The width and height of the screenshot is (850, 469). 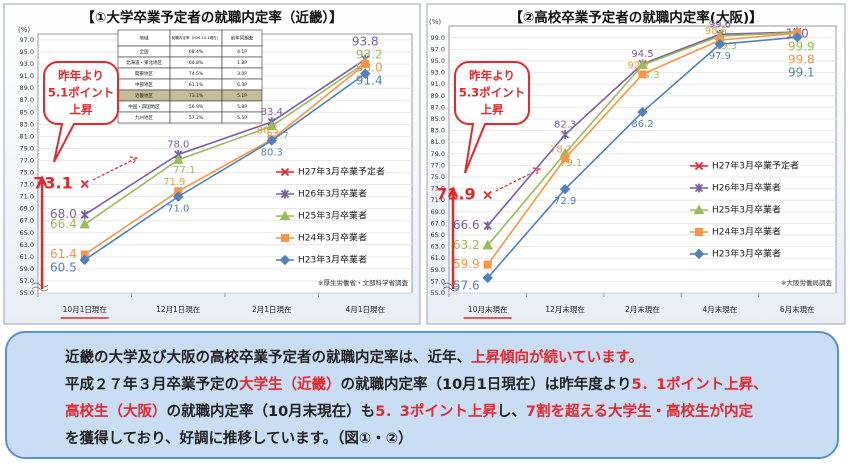 I want to click on value-label: 71.9, so click(x=174, y=182).